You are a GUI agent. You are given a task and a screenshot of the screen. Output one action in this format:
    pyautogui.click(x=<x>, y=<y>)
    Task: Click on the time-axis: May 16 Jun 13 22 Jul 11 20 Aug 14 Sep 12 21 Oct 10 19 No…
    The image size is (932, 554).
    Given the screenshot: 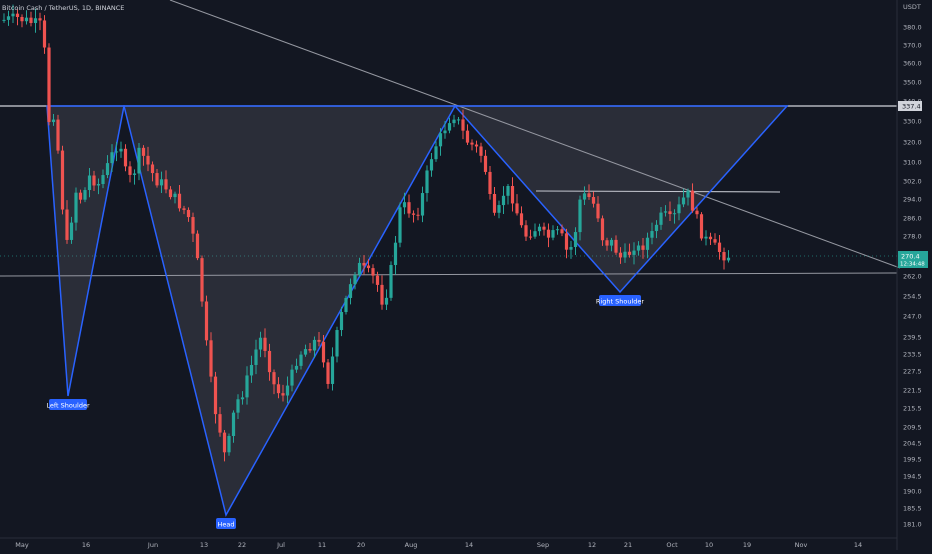 What is the action you would take?
    pyautogui.click(x=448, y=543)
    